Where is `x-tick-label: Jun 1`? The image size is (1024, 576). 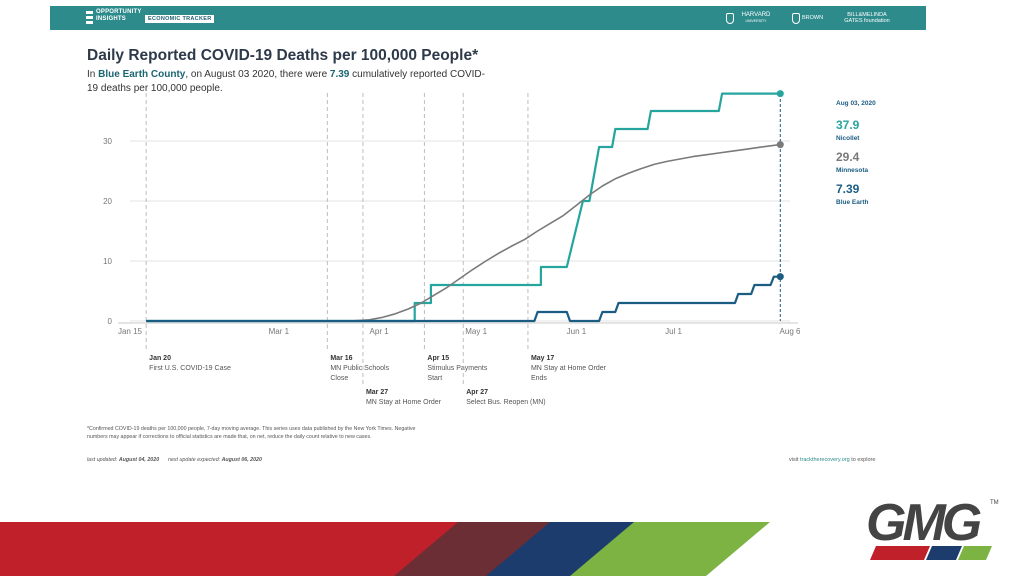 x-tick-label: Jun 1 is located at coordinates (577, 331).